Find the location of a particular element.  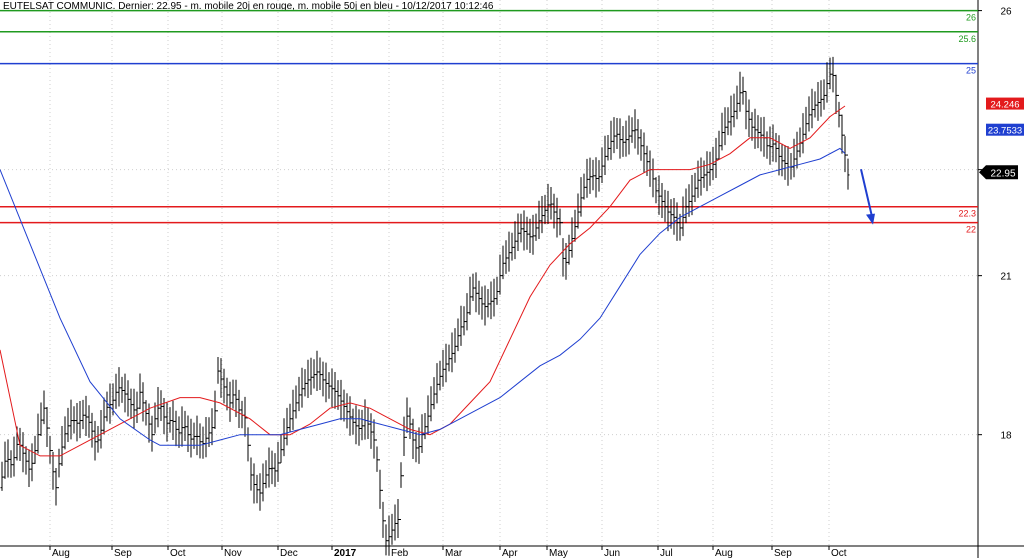

level-label: 26 is located at coordinates (971, 18).